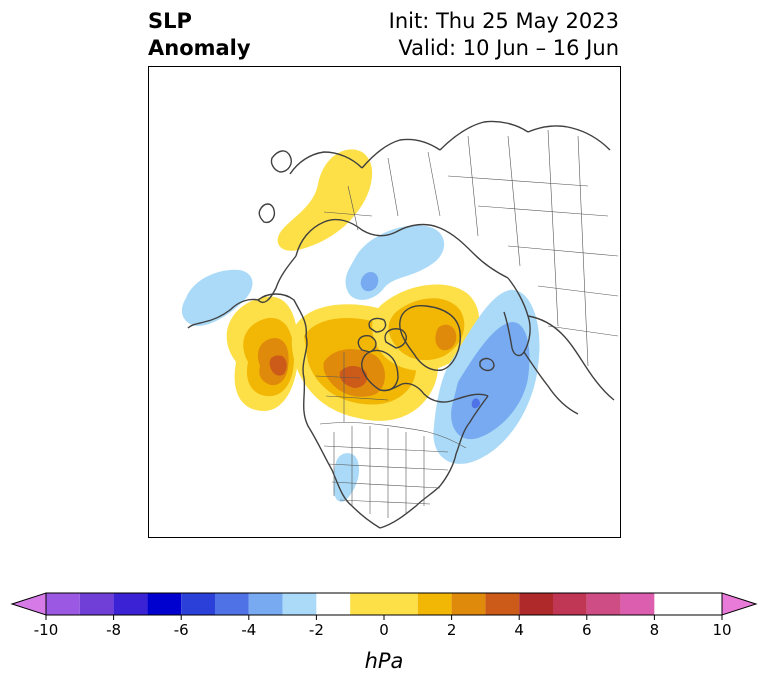 The width and height of the screenshot is (768, 684). Describe the element at coordinates (486, 376) in the screenshot. I see `negative-anomaly-north-atlantic` at that location.